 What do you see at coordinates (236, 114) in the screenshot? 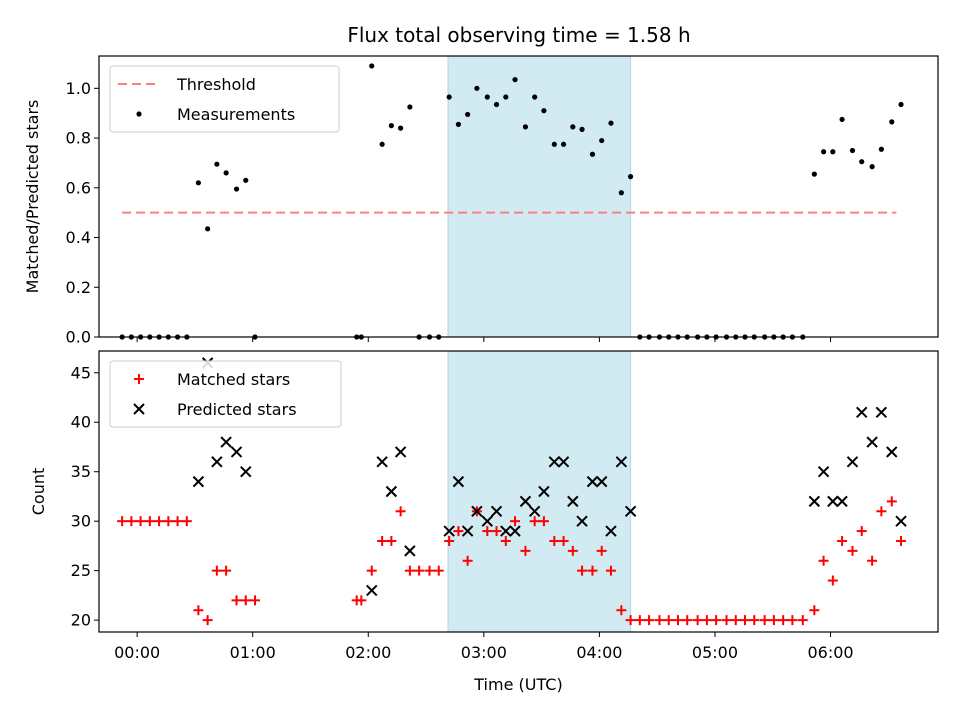
I see `legend-label: Measurements` at bounding box center [236, 114].